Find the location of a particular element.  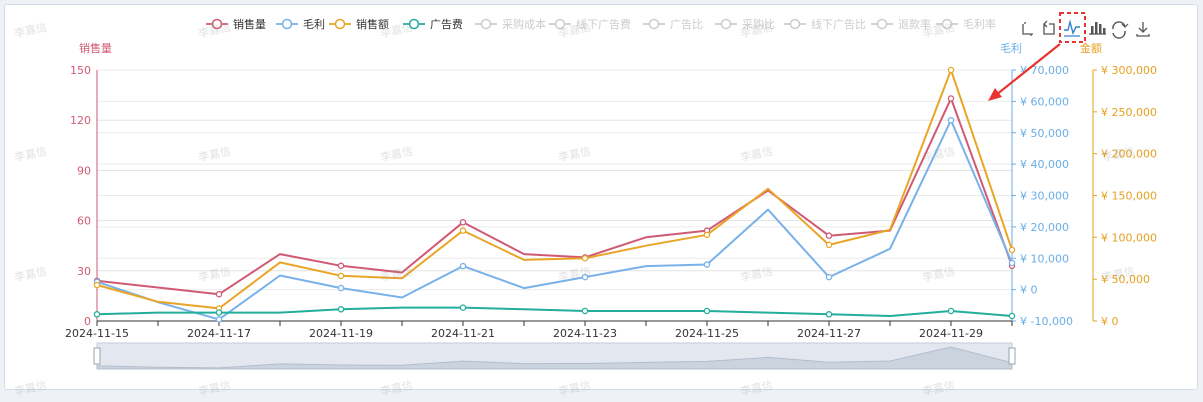

legend-item: 销售额 is located at coordinates (359, 24).